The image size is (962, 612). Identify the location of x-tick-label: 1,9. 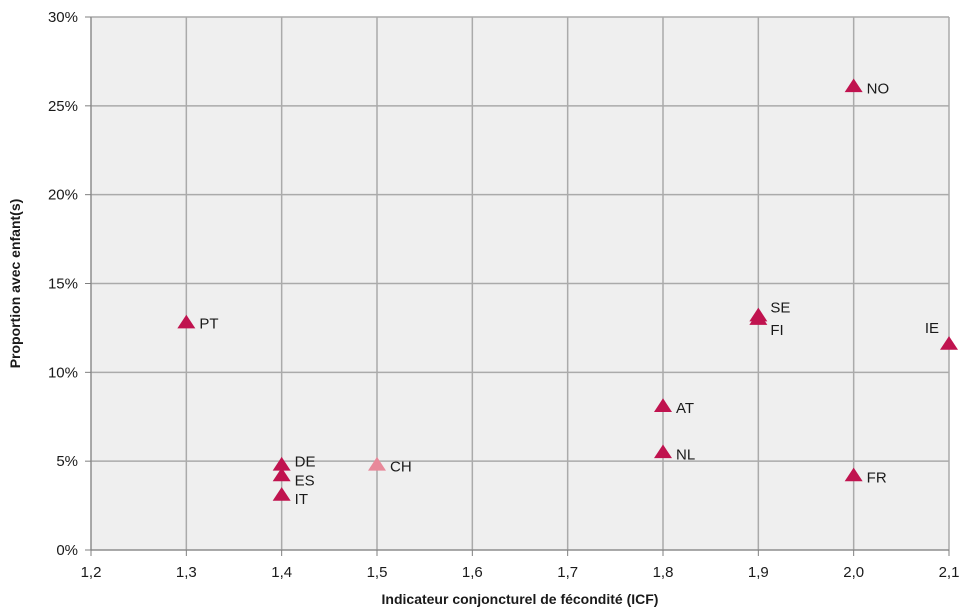
(758, 572).